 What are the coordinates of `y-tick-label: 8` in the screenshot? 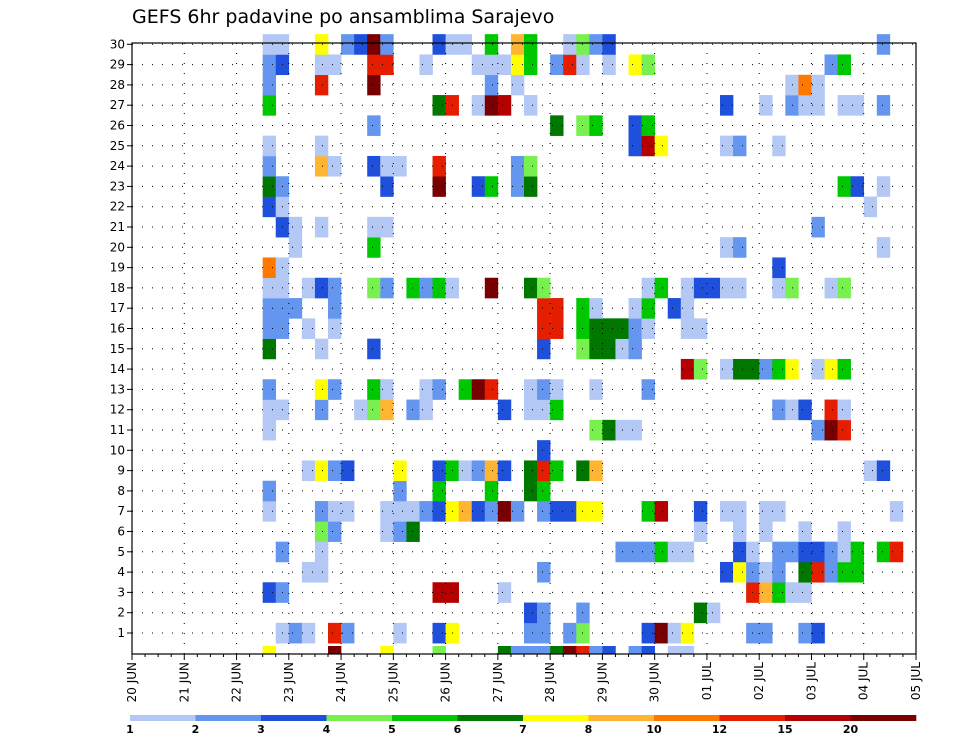 It's located at (121, 491).